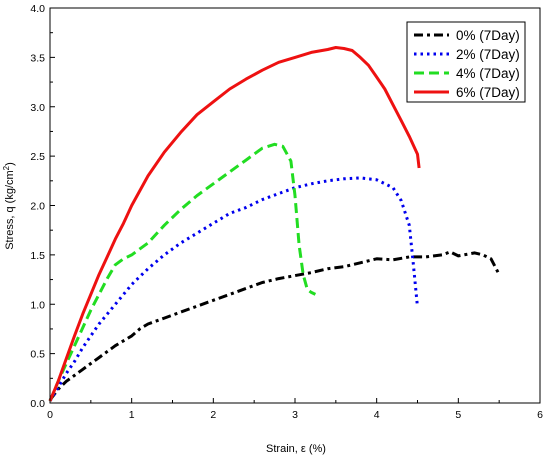  I want to click on y-tick-label: 2.0, so click(37, 207).